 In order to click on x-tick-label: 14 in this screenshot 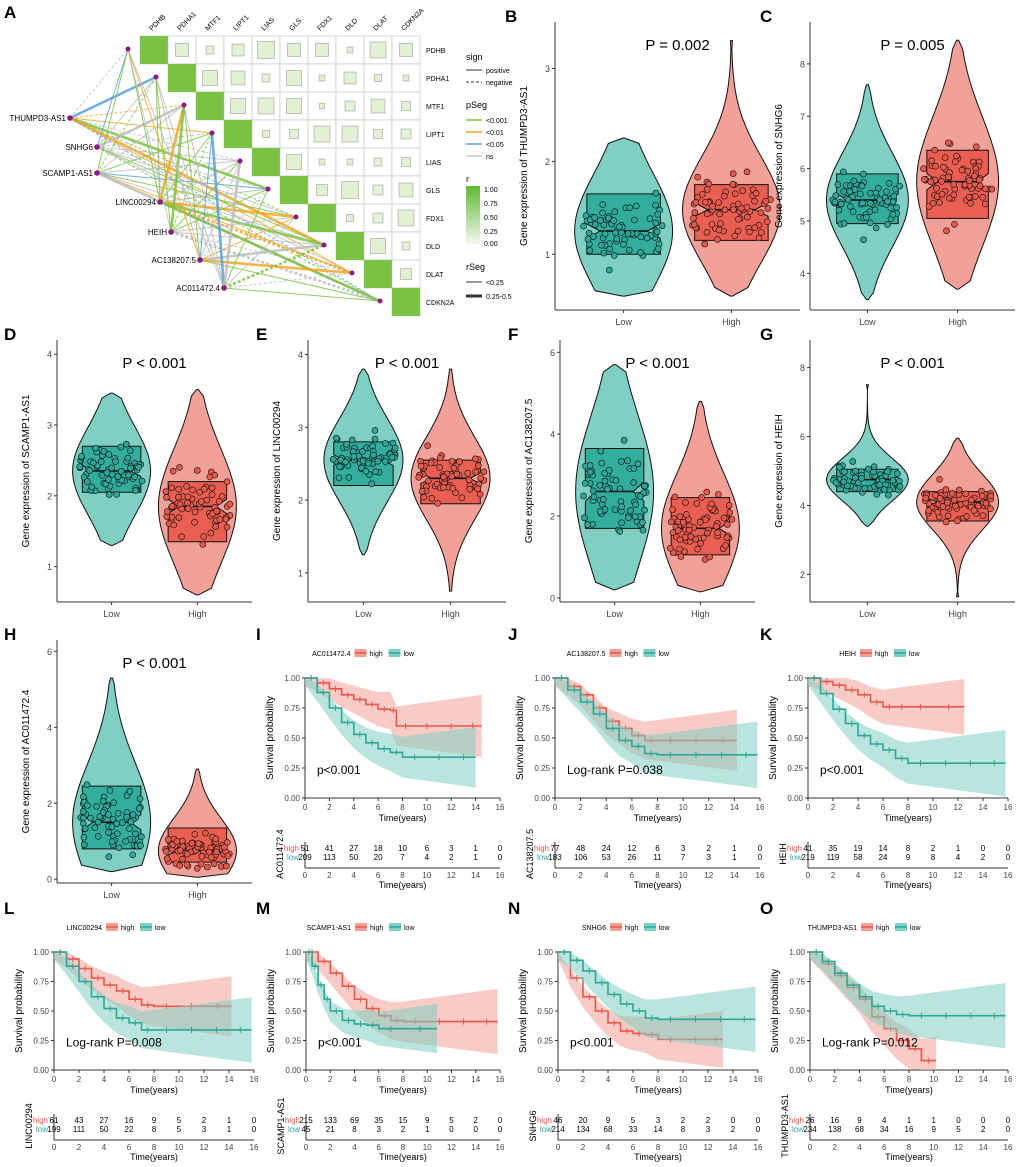, I will do `click(983, 807)`.